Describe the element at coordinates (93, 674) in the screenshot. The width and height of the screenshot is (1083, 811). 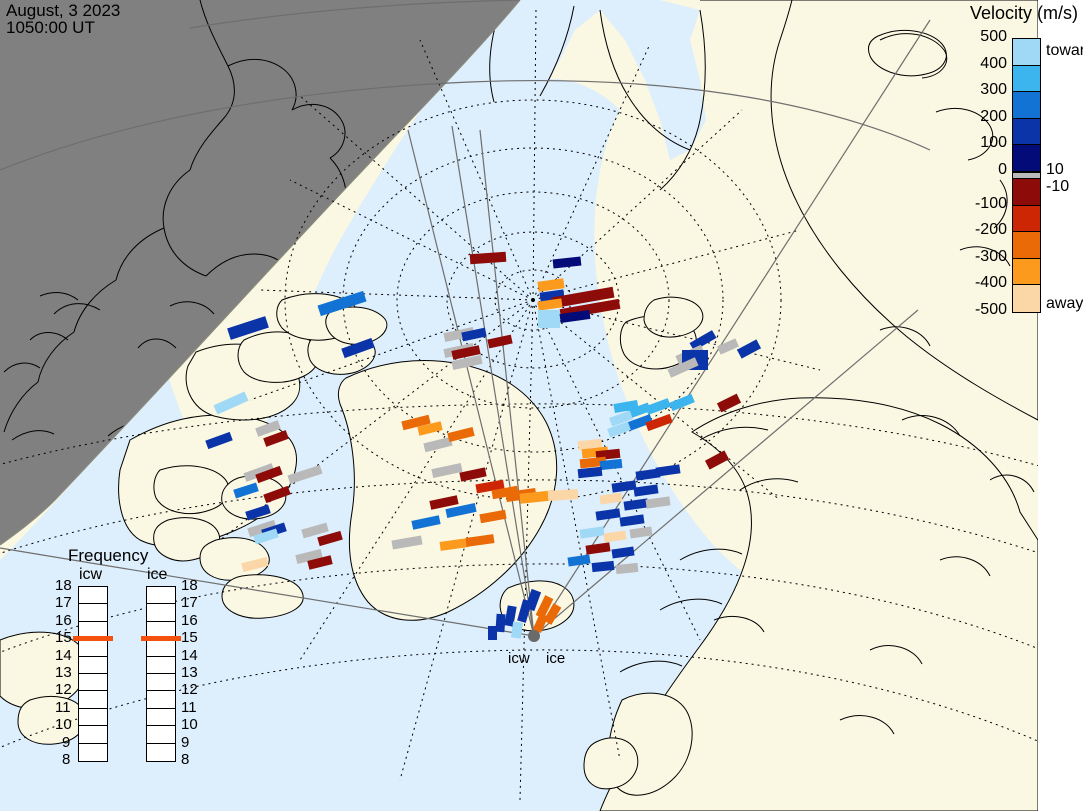
I see `frequency-bar-icw` at that location.